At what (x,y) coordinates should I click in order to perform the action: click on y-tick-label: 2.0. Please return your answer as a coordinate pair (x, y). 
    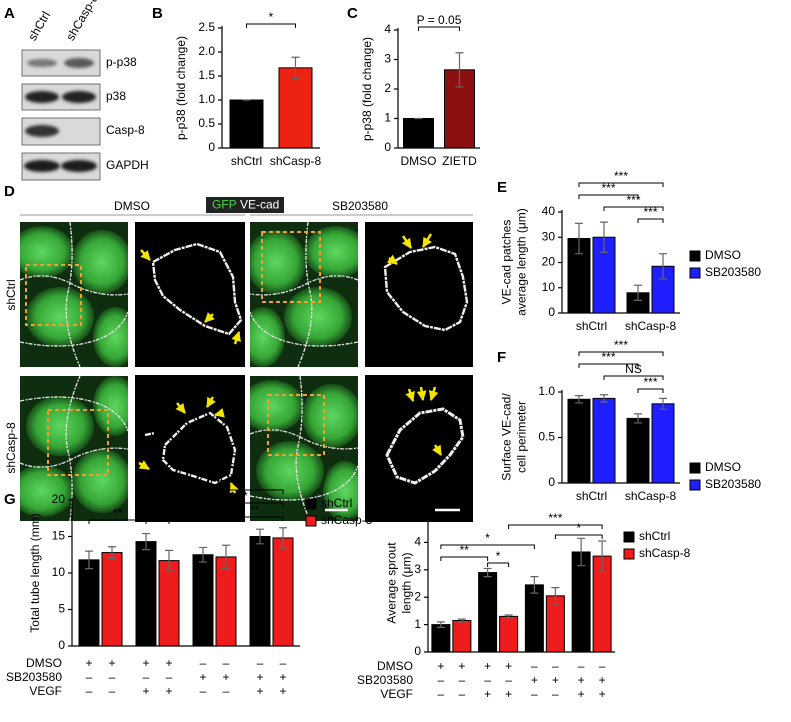
    Looking at the image, I should click on (206, 51).